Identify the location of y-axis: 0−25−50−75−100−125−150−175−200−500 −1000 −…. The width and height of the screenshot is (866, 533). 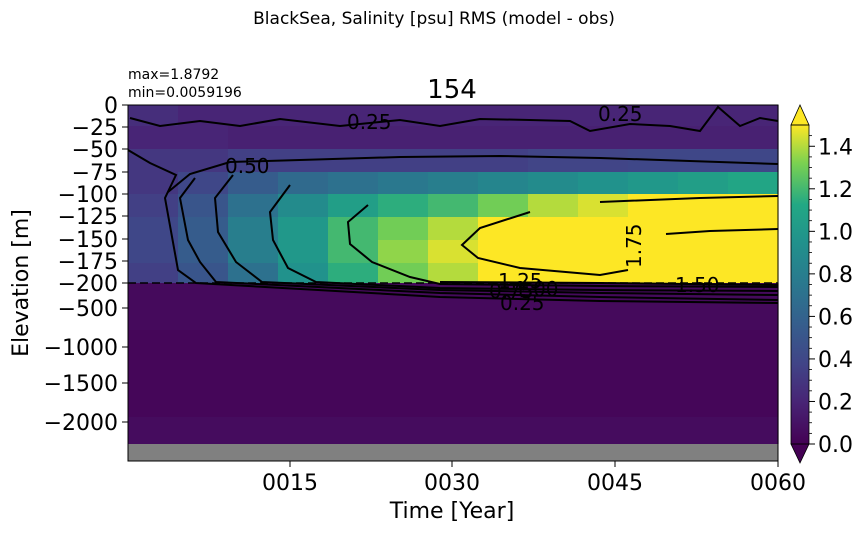
(86, 265).